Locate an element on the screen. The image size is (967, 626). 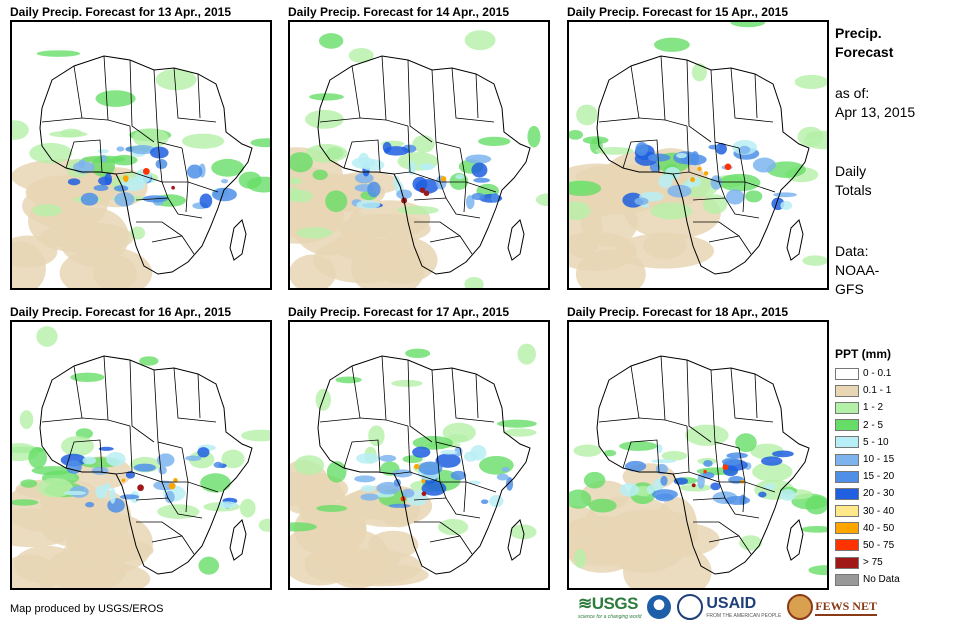
usaid-wordmark: USAID is located at coordinates (731, 603).